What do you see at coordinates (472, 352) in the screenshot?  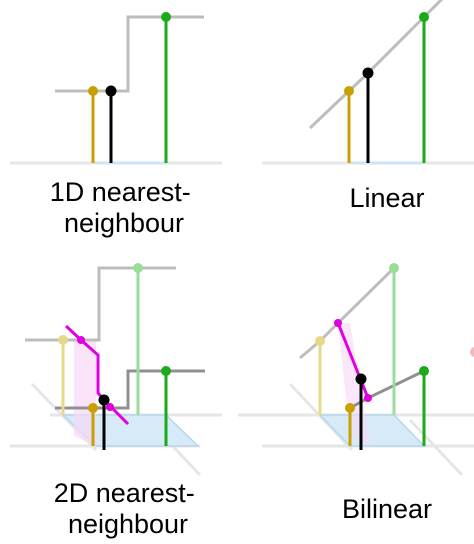 I see `clipped-sample-point` at bounding box center [472, 352].